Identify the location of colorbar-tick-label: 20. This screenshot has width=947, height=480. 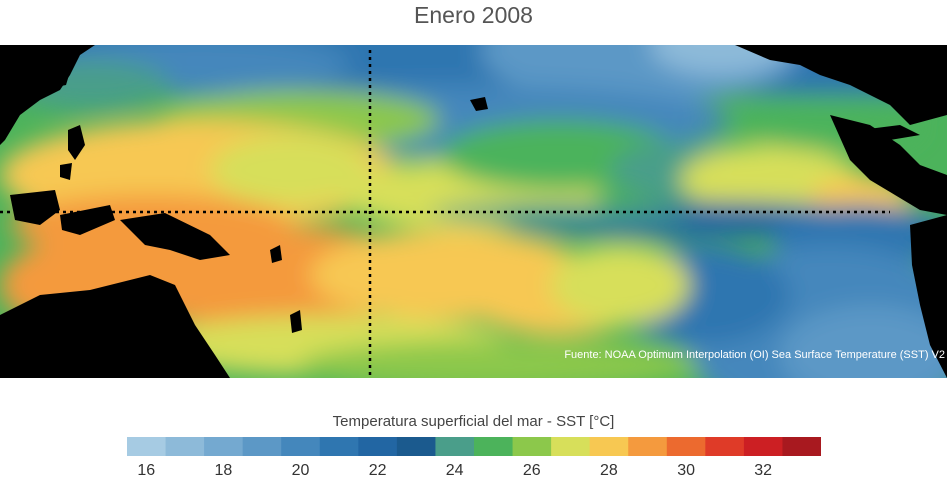
(300, 470).